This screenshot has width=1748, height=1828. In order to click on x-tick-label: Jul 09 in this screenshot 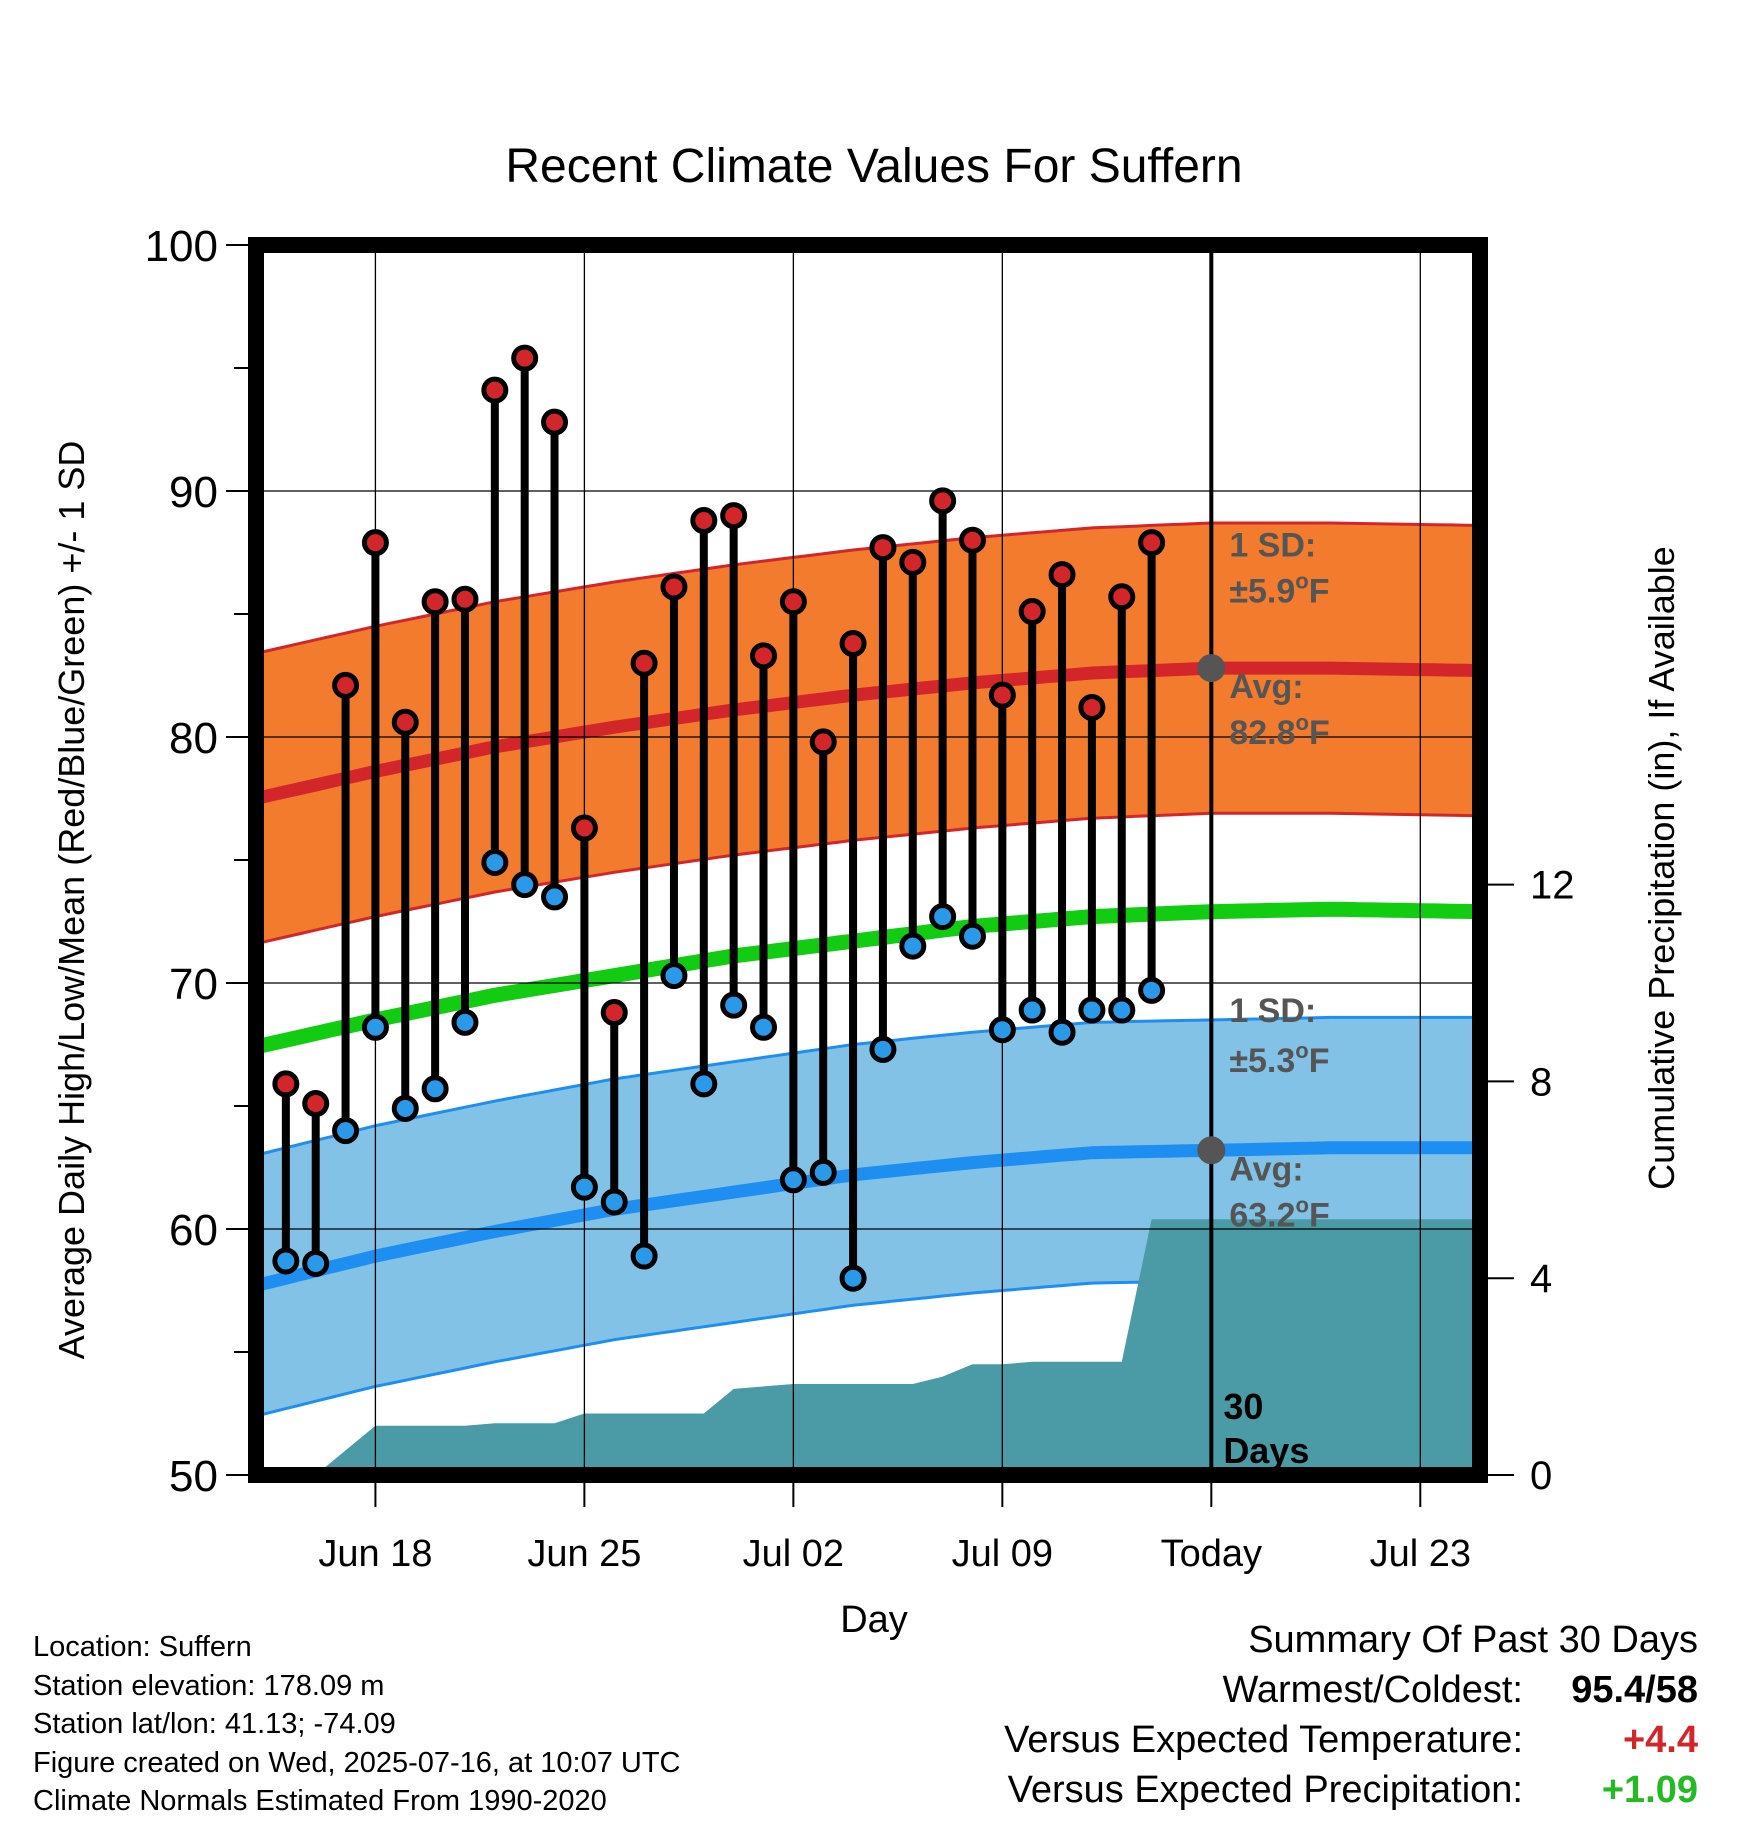, I will do `click(1002, 1554)`.